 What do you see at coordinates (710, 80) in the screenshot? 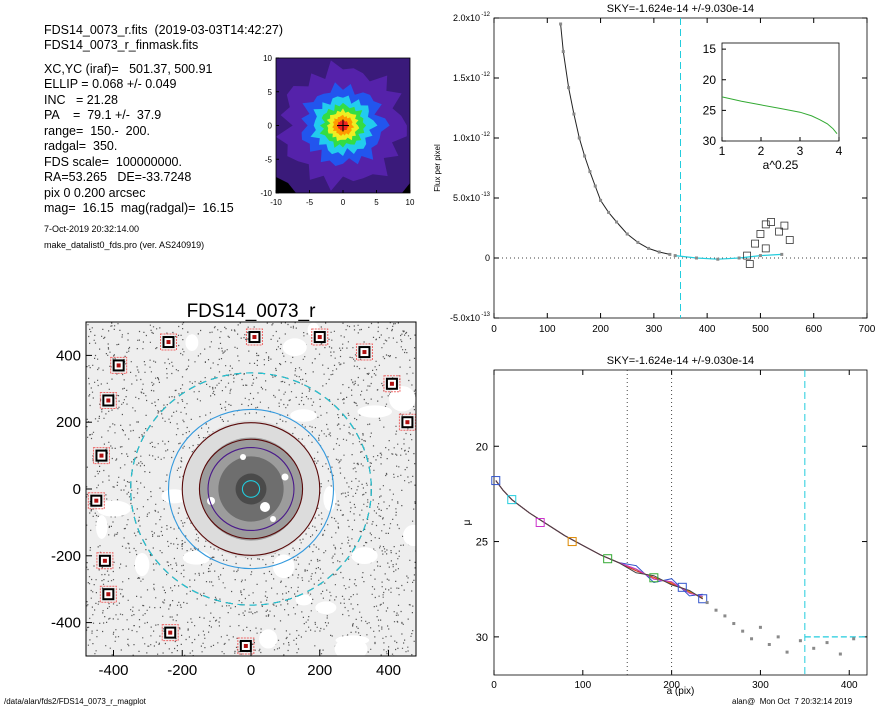
I see `inset-y-tick-label: 20` at bounding box center [710, 80].